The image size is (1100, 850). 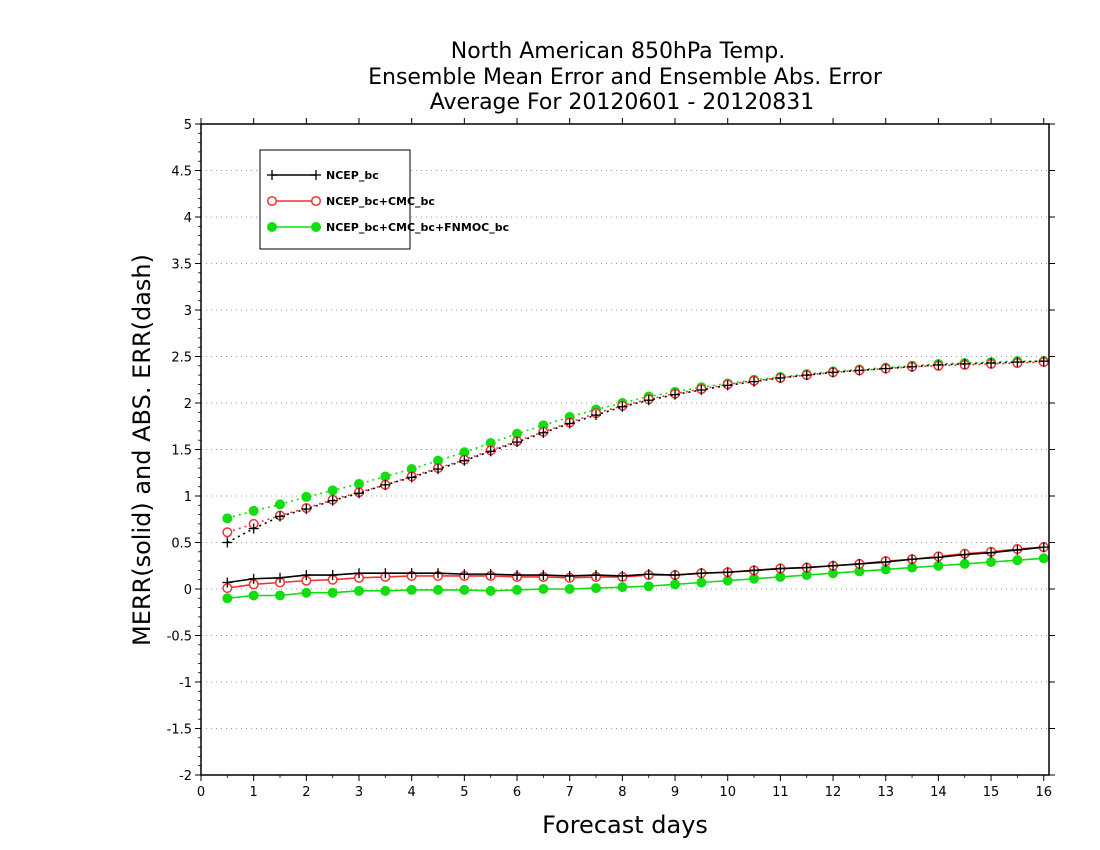 What do you see at coordinates (1043, 792) in the screenshot?
I see `x-tick-label: 16` at bounding box center [1043, 792].